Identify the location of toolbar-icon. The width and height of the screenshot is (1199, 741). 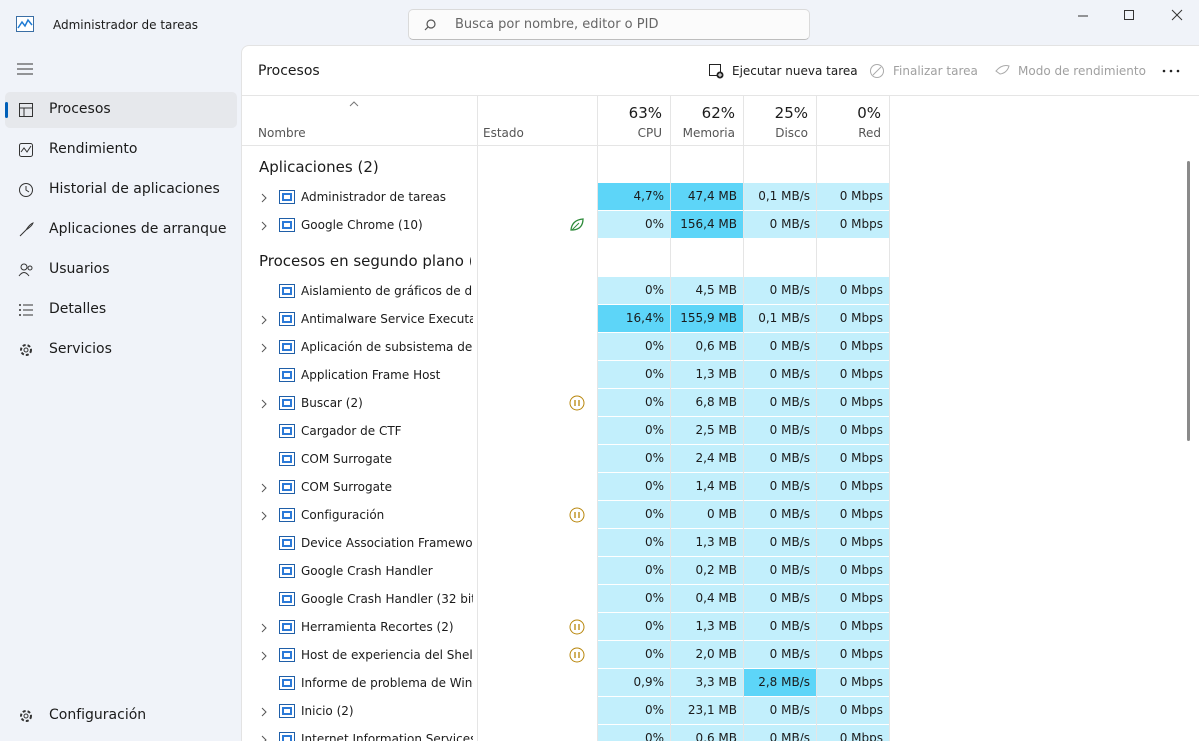
(877, 71).